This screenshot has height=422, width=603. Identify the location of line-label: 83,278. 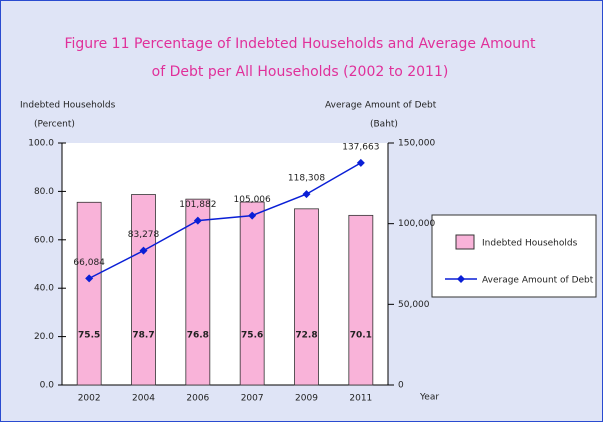
(144, 235).